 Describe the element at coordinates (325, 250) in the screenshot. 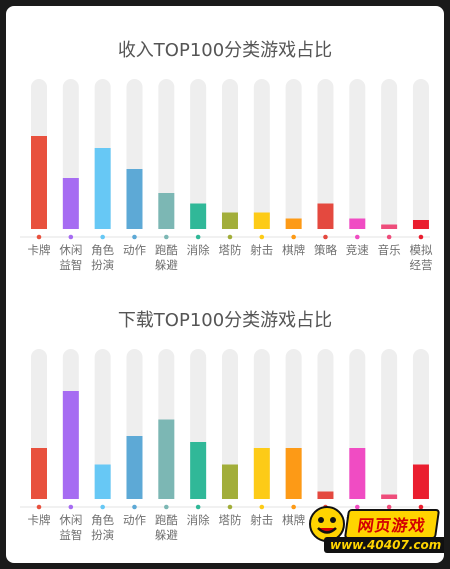

I see `category-label: 策略` at that location.